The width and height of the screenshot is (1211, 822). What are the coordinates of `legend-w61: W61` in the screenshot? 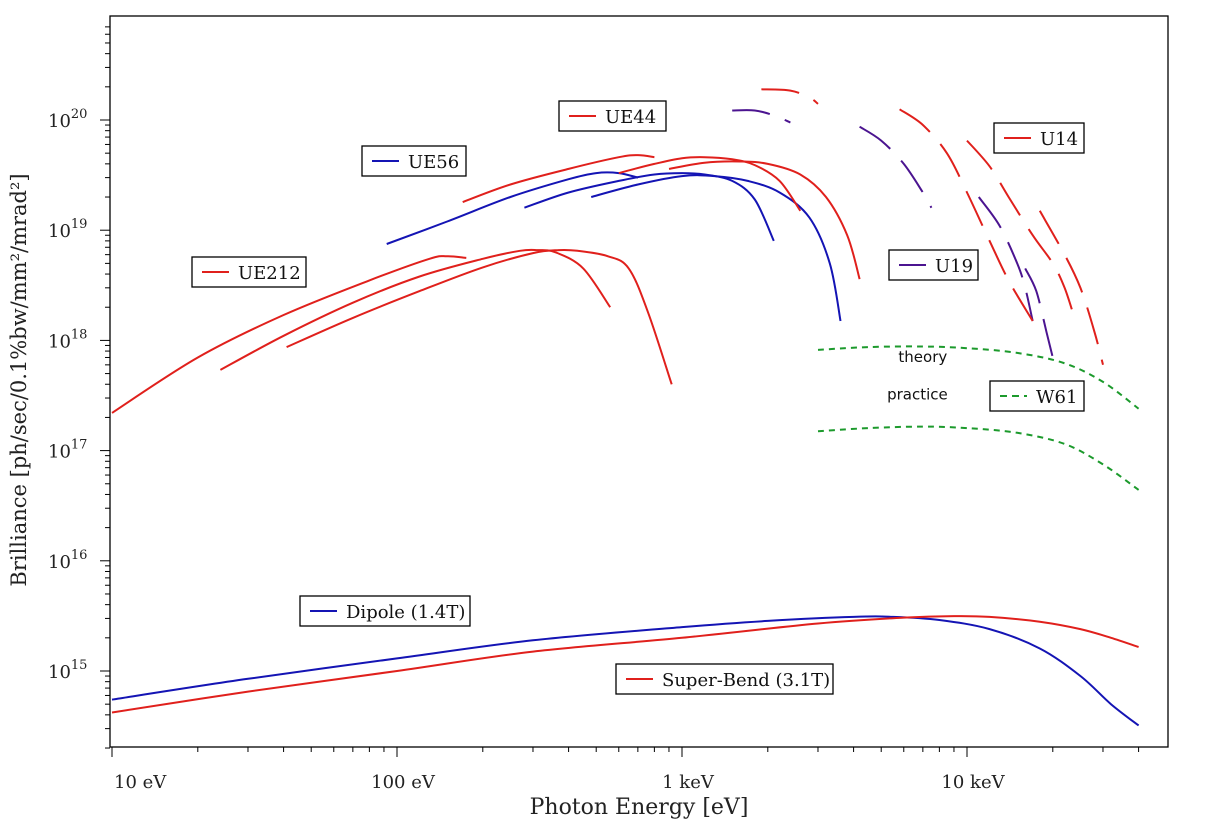 It's located at (1037, 396).